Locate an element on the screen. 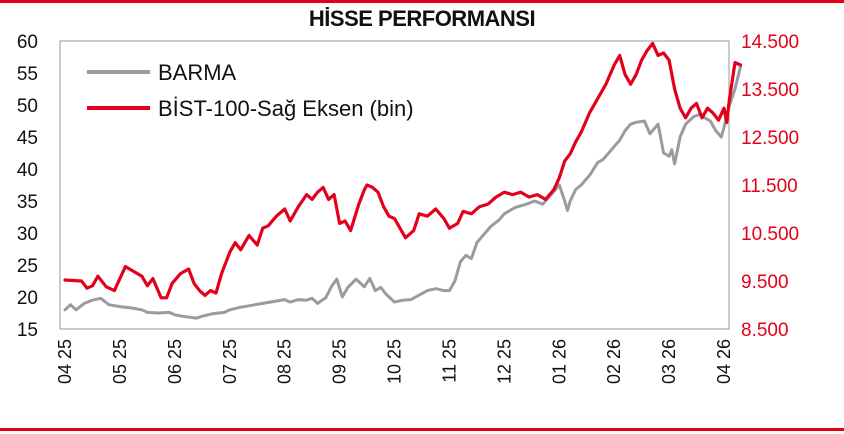 The height and width of the screenshot is (434, 844). x-axis-tick-label: 06 25 is located at coordinates (175, 361).